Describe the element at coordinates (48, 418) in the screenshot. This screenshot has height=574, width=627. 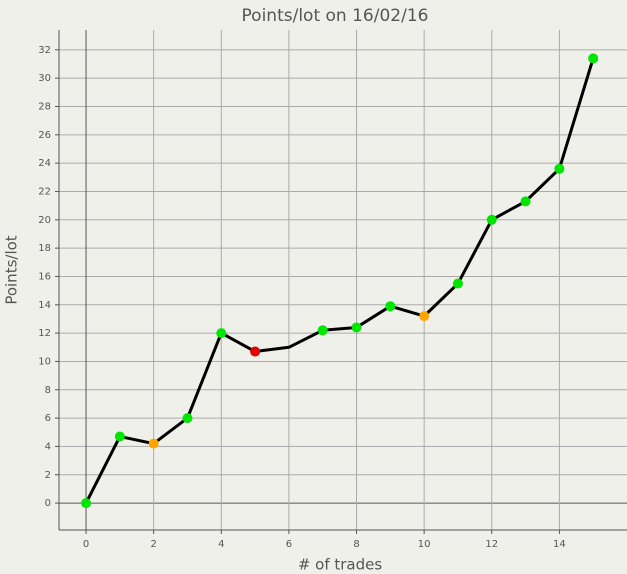
I see `y-tick-label: 6` at that location.